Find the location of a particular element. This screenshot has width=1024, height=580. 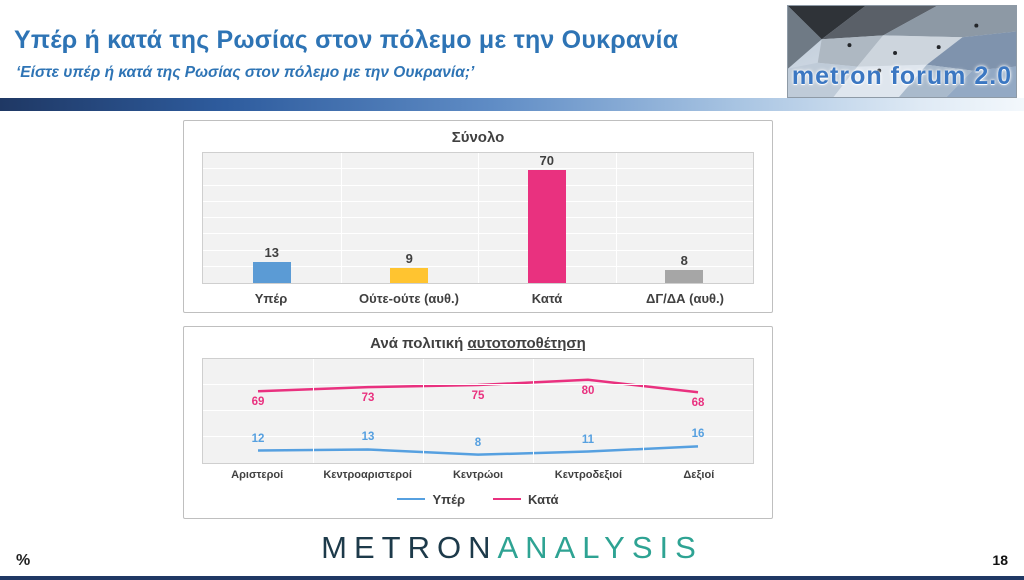

line-value-label: 13 is located at coordinates (368, 437).